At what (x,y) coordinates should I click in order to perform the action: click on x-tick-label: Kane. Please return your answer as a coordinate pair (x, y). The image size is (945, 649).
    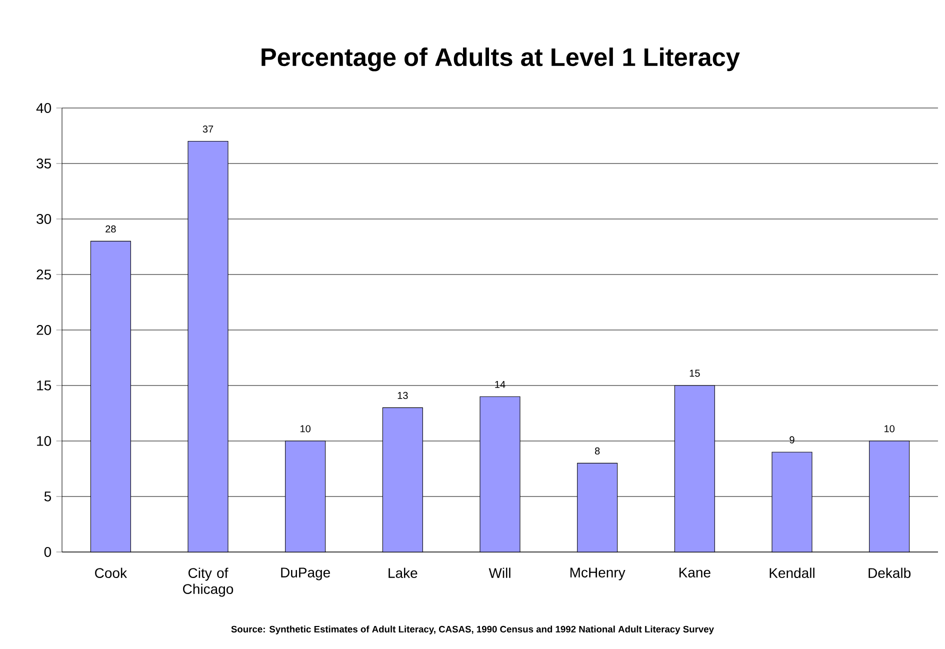
    Looking at the image, I should click on (694, 573).